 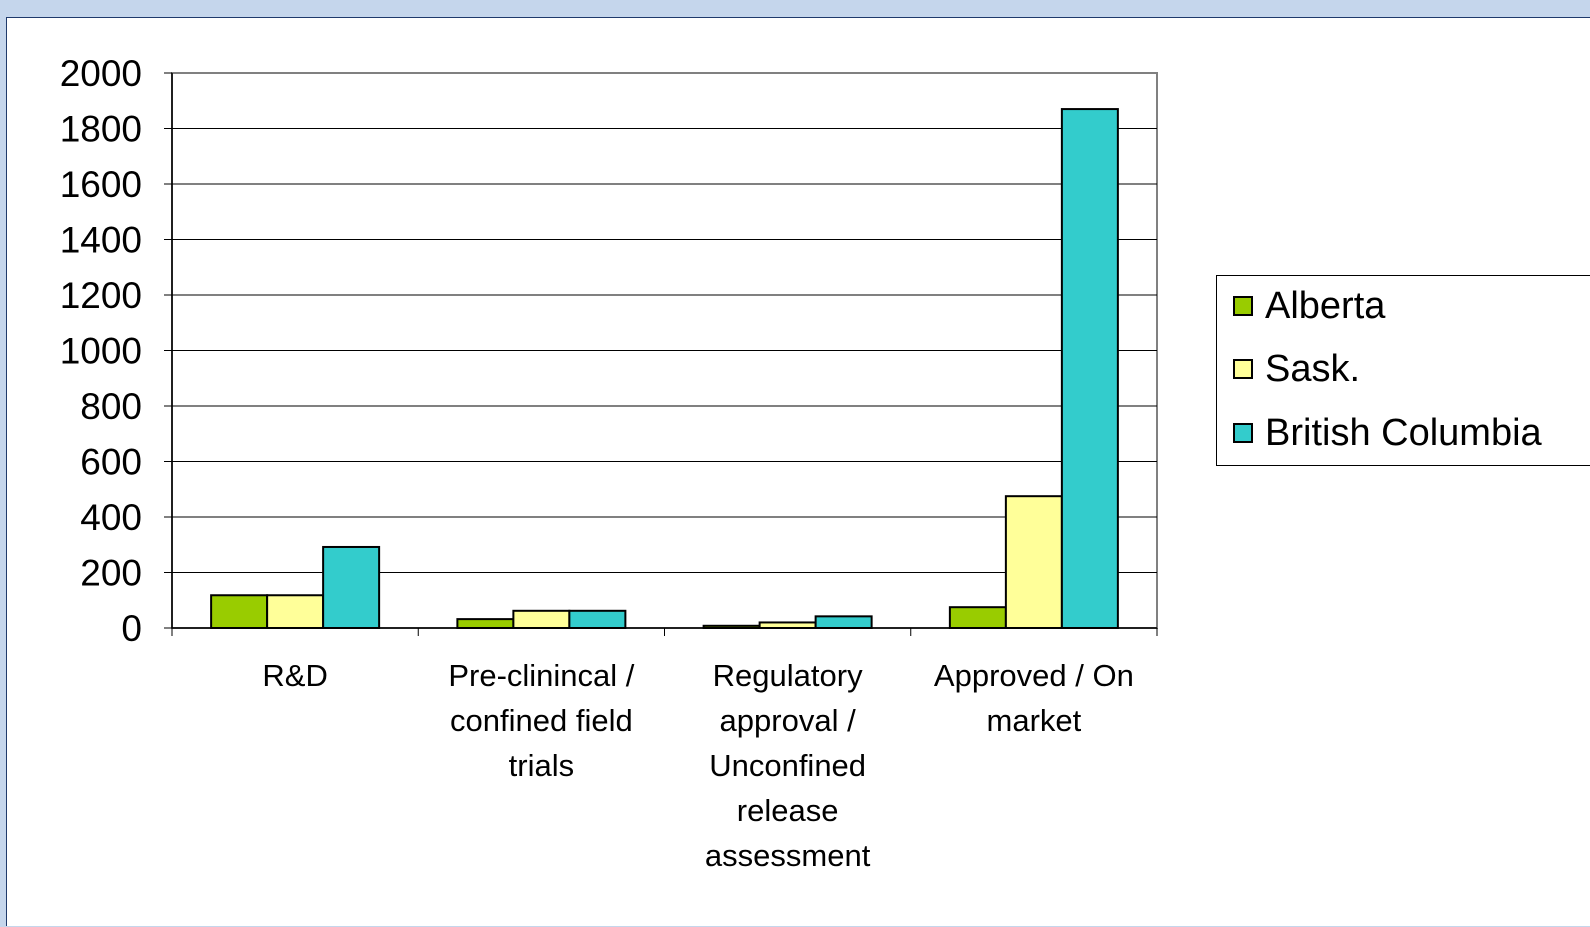 What do you see at coordinates (1034, 698) in the screenshot?
I see `x-tick-label: Approved / On market` at bounding box center [1034, 698].